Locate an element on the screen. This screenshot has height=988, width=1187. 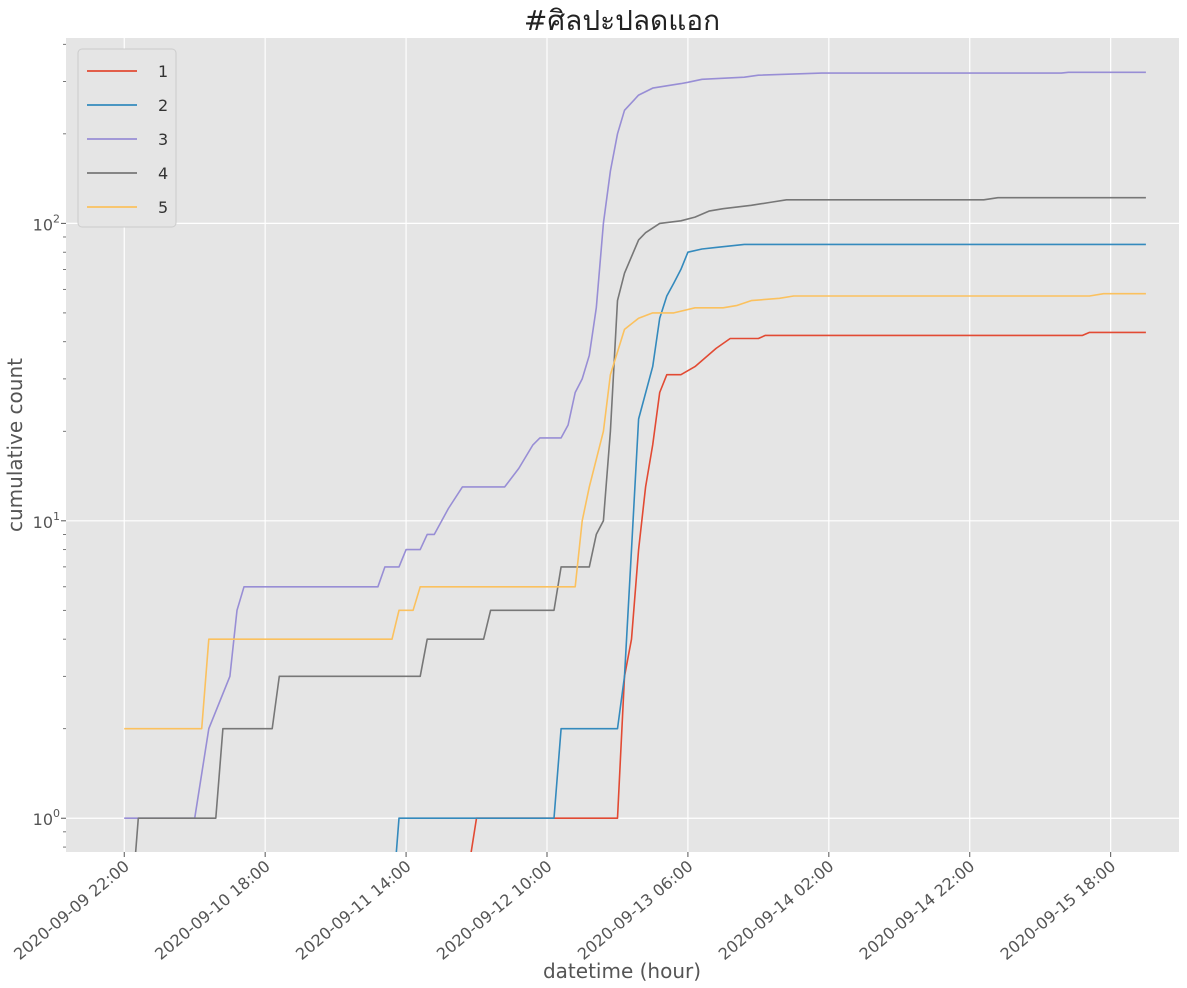
legend-box is located at coordinates (127, 138).